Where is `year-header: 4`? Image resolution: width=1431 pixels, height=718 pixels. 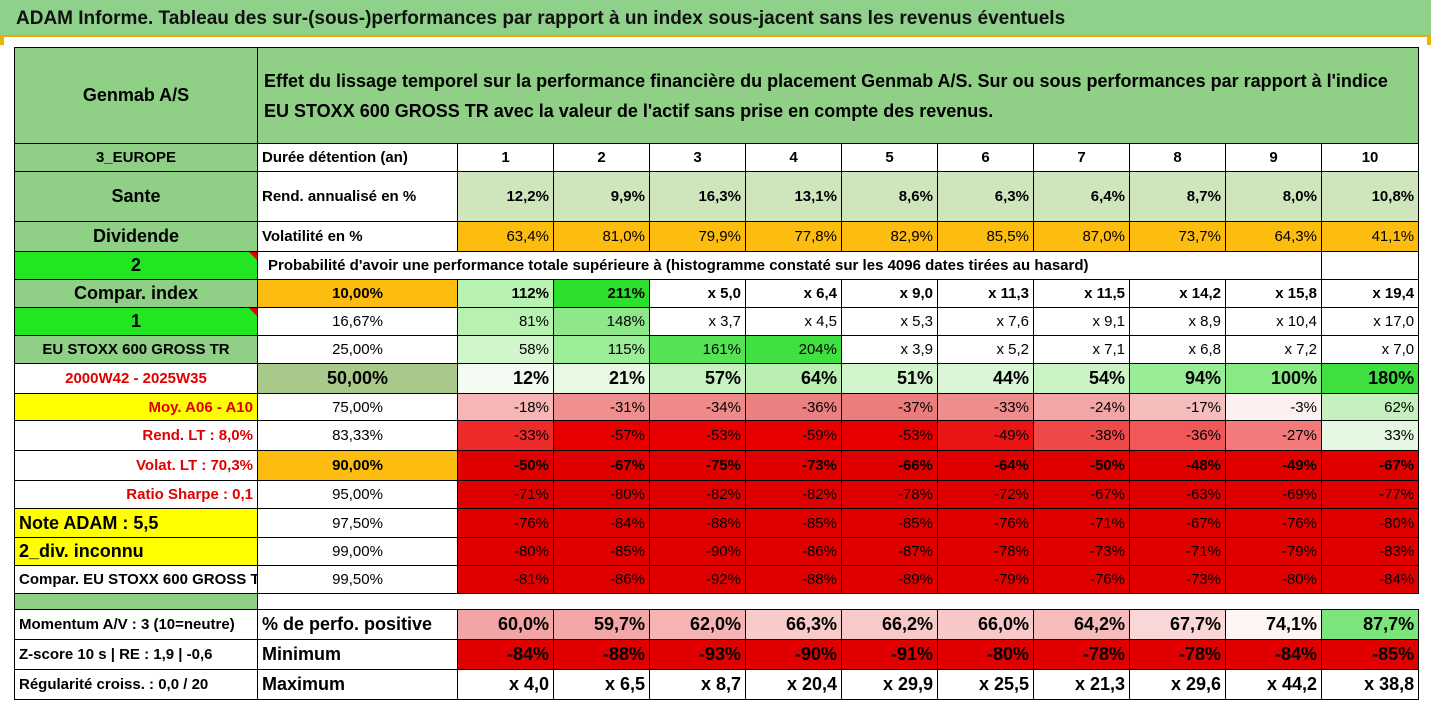
year-header: 4 is located at coordinates (793, 157).